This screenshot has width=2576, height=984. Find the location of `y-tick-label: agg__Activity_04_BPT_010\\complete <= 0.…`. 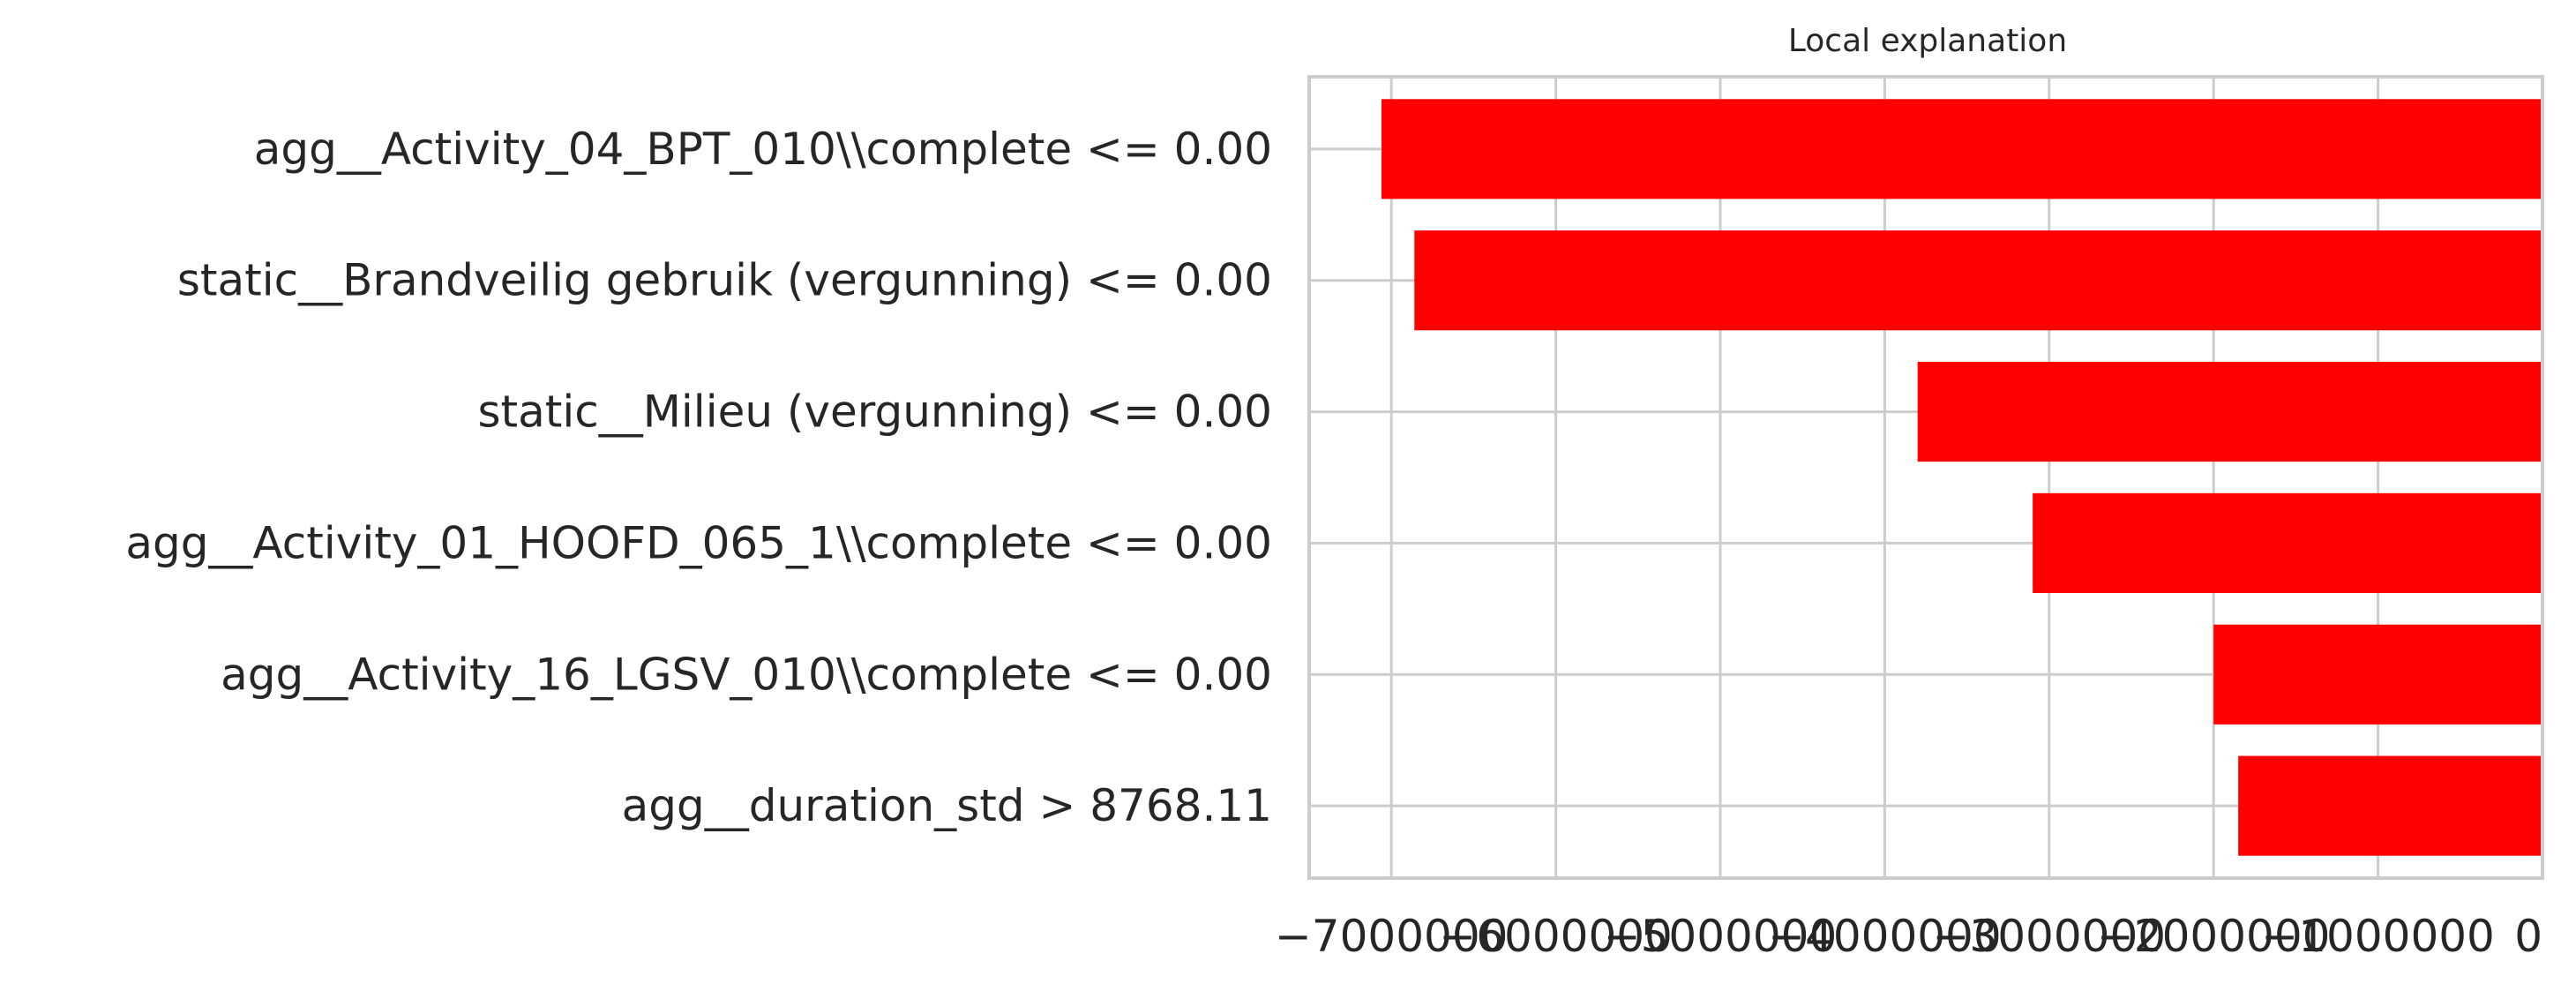

y-tick-label: agg__Activity_04_BPT_010\\complete <= 0.… is located at coordinates (763, 149).